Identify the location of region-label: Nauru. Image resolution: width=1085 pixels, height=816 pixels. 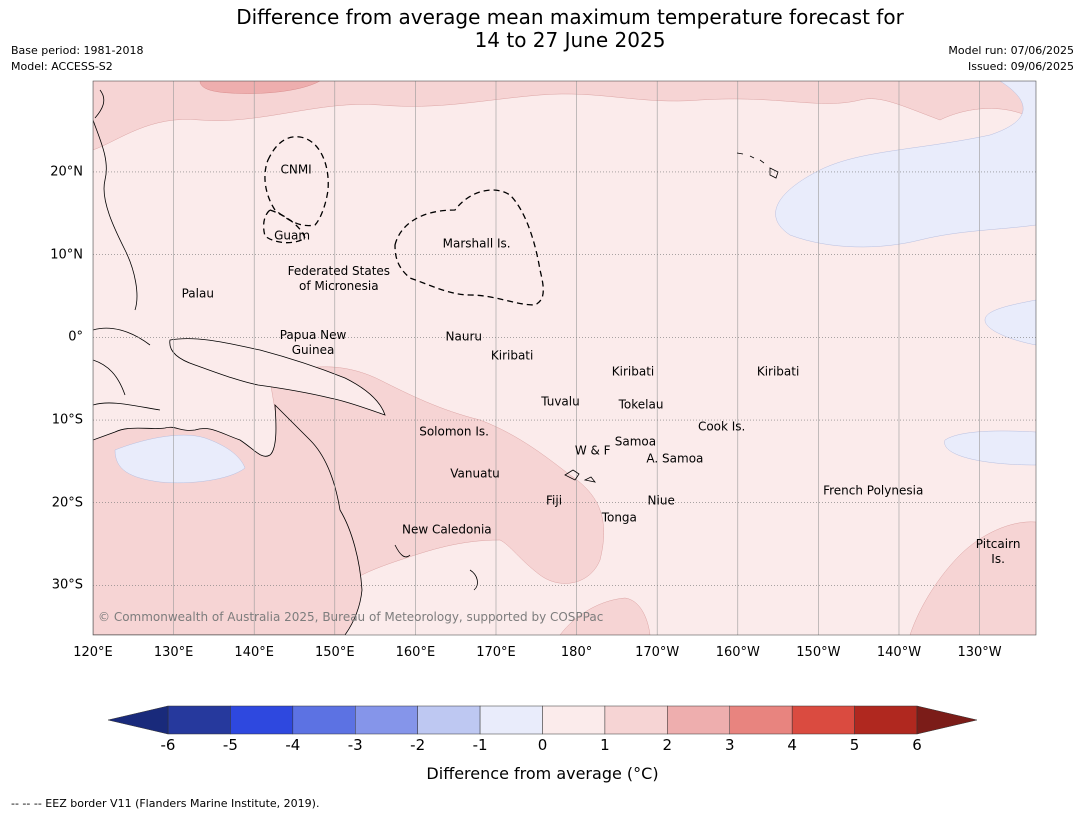
(463, 336).